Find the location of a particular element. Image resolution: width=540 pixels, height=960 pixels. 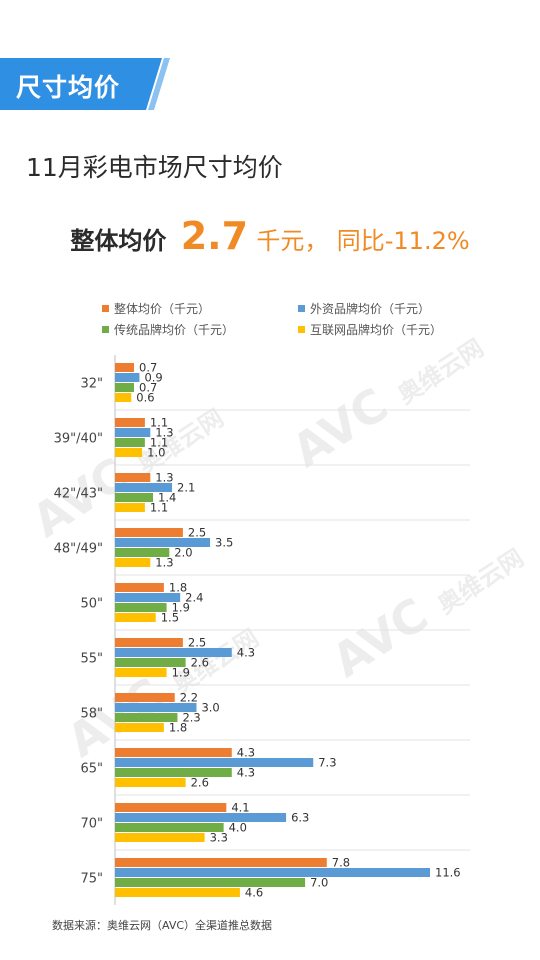

legend-item-traditional: 传统品牌均价（千元） is located at coordinates (168, 329).